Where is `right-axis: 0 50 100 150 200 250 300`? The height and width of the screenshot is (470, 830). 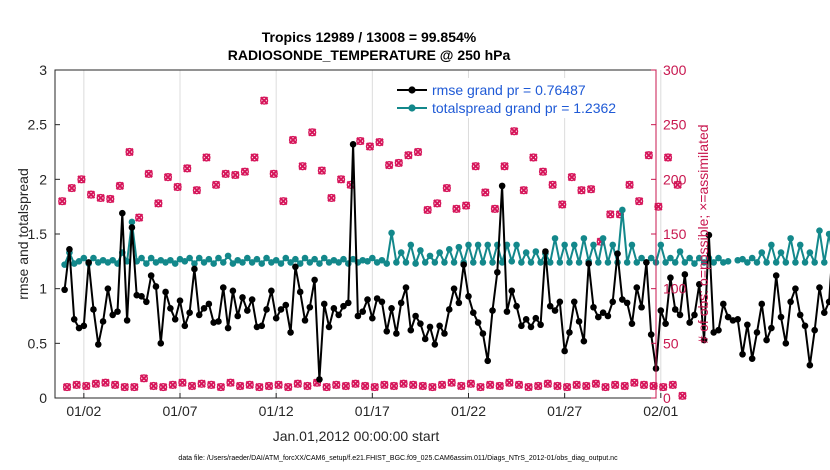
right-axis: 0 50 100 150 200 250 300 is located at coordinates (669, 234).